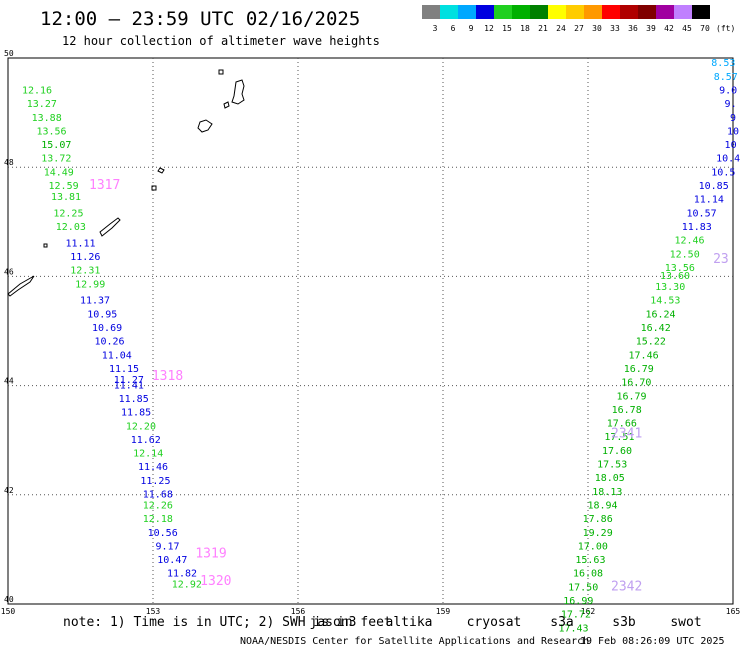  What do you see at coordinates (104, 185) in the screenshot?
I see `track-id-label: 1317` at bounding box center [104, 185].